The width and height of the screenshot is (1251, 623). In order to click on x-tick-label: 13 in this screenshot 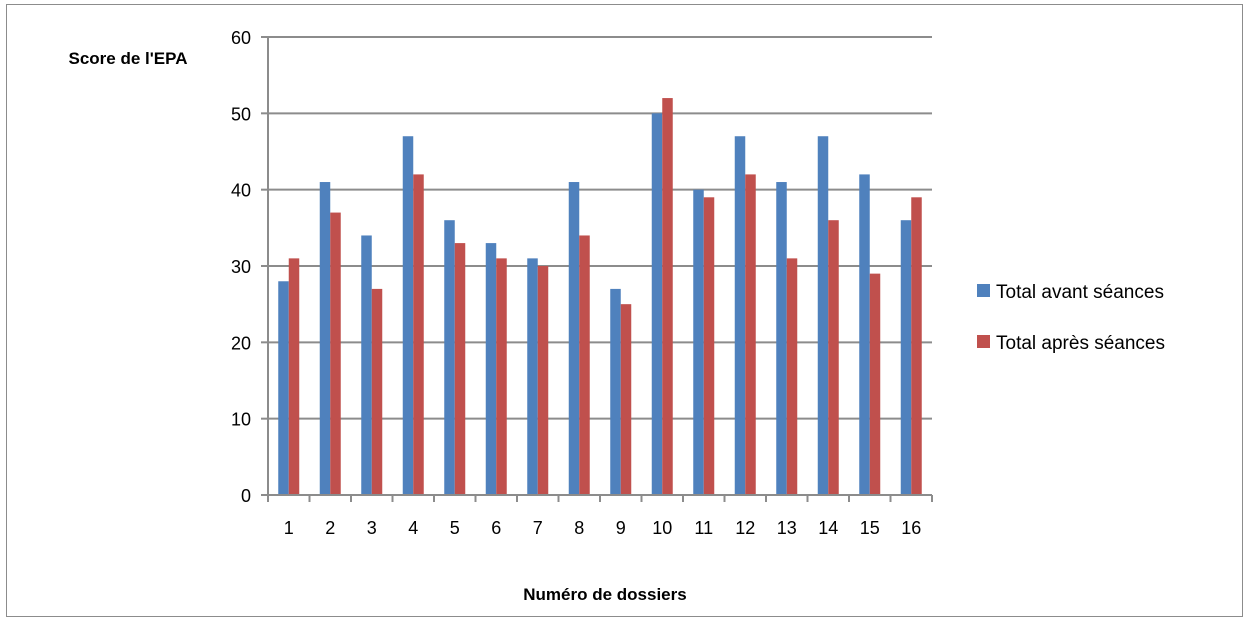, I will do `click(787, 528)`.